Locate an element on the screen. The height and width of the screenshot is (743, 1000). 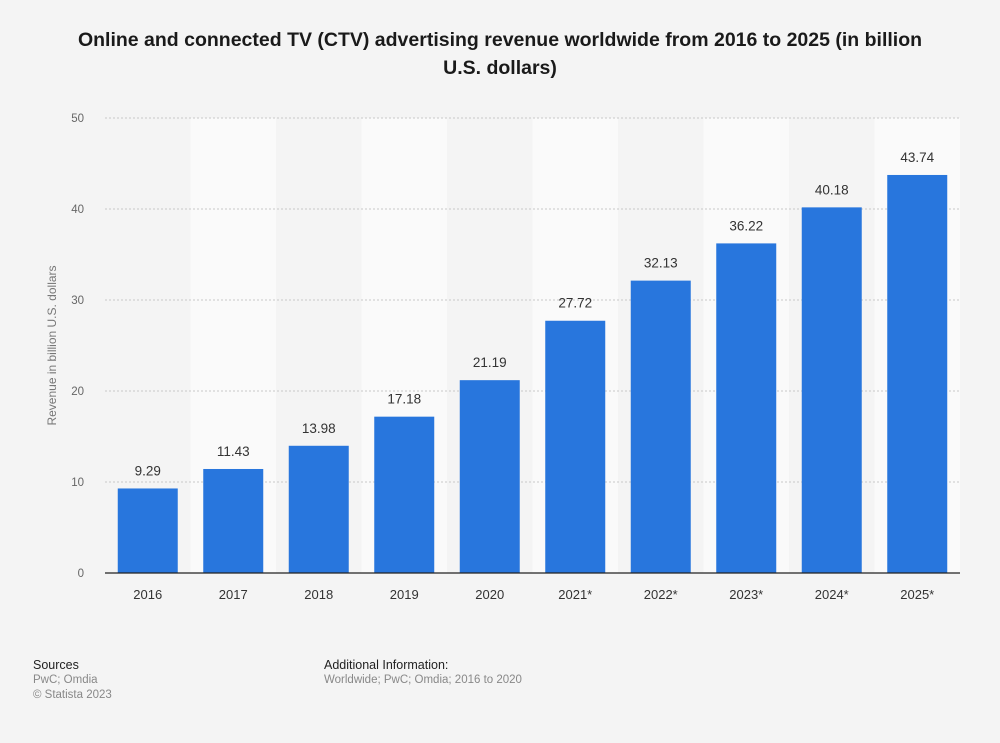
x-tick-label: 2024* is located at coordinates (832, 594).